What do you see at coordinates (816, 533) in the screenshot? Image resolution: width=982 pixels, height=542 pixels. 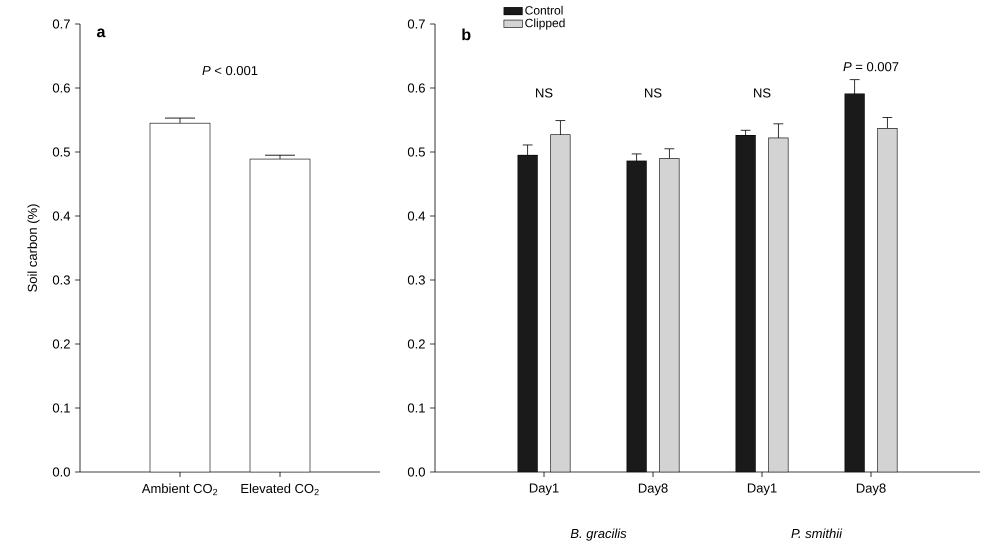 I see `text: P. smithii` at bounding box center [816, 533].